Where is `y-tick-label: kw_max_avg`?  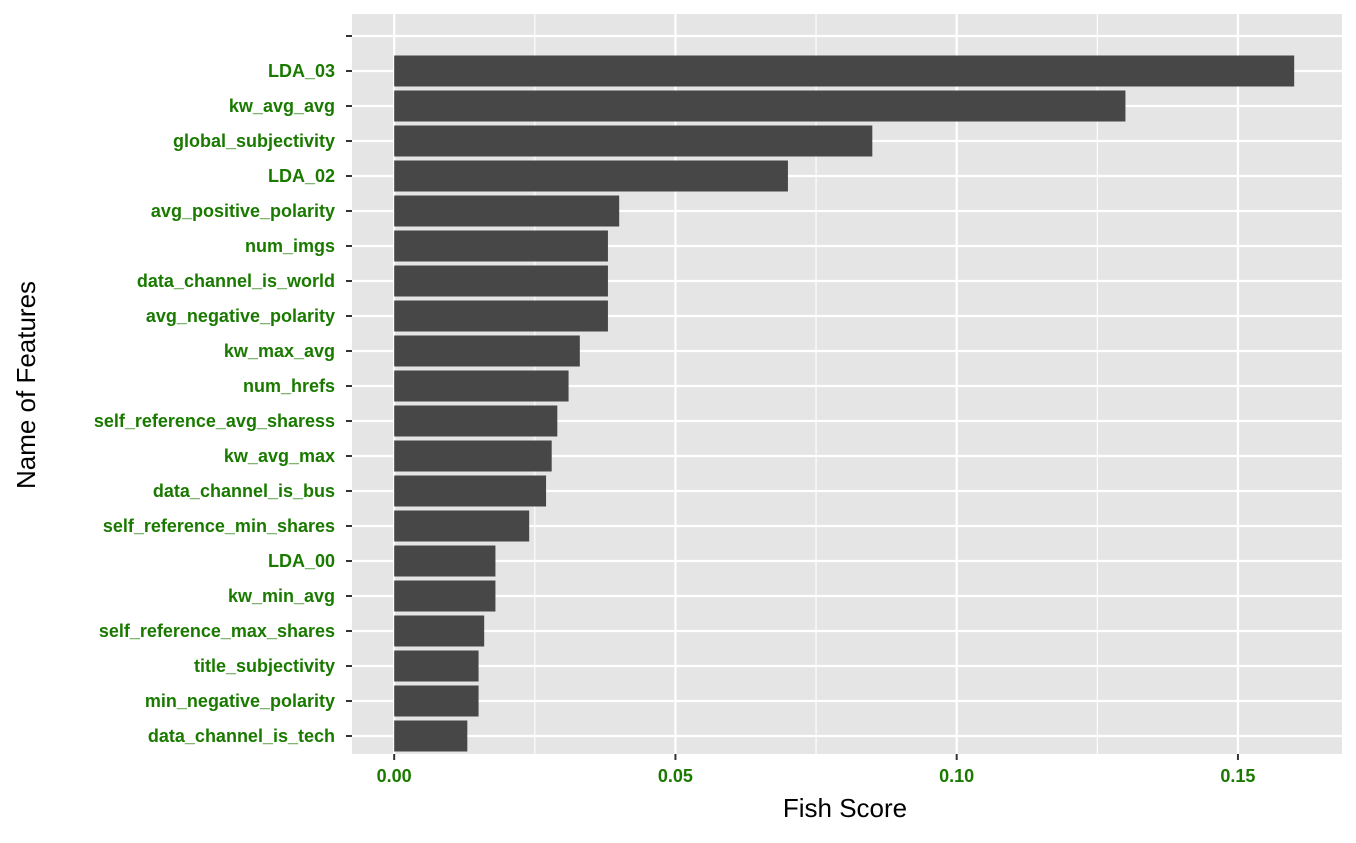 y-tick-label: kw_max_avg is located at coordinates (279, 351).